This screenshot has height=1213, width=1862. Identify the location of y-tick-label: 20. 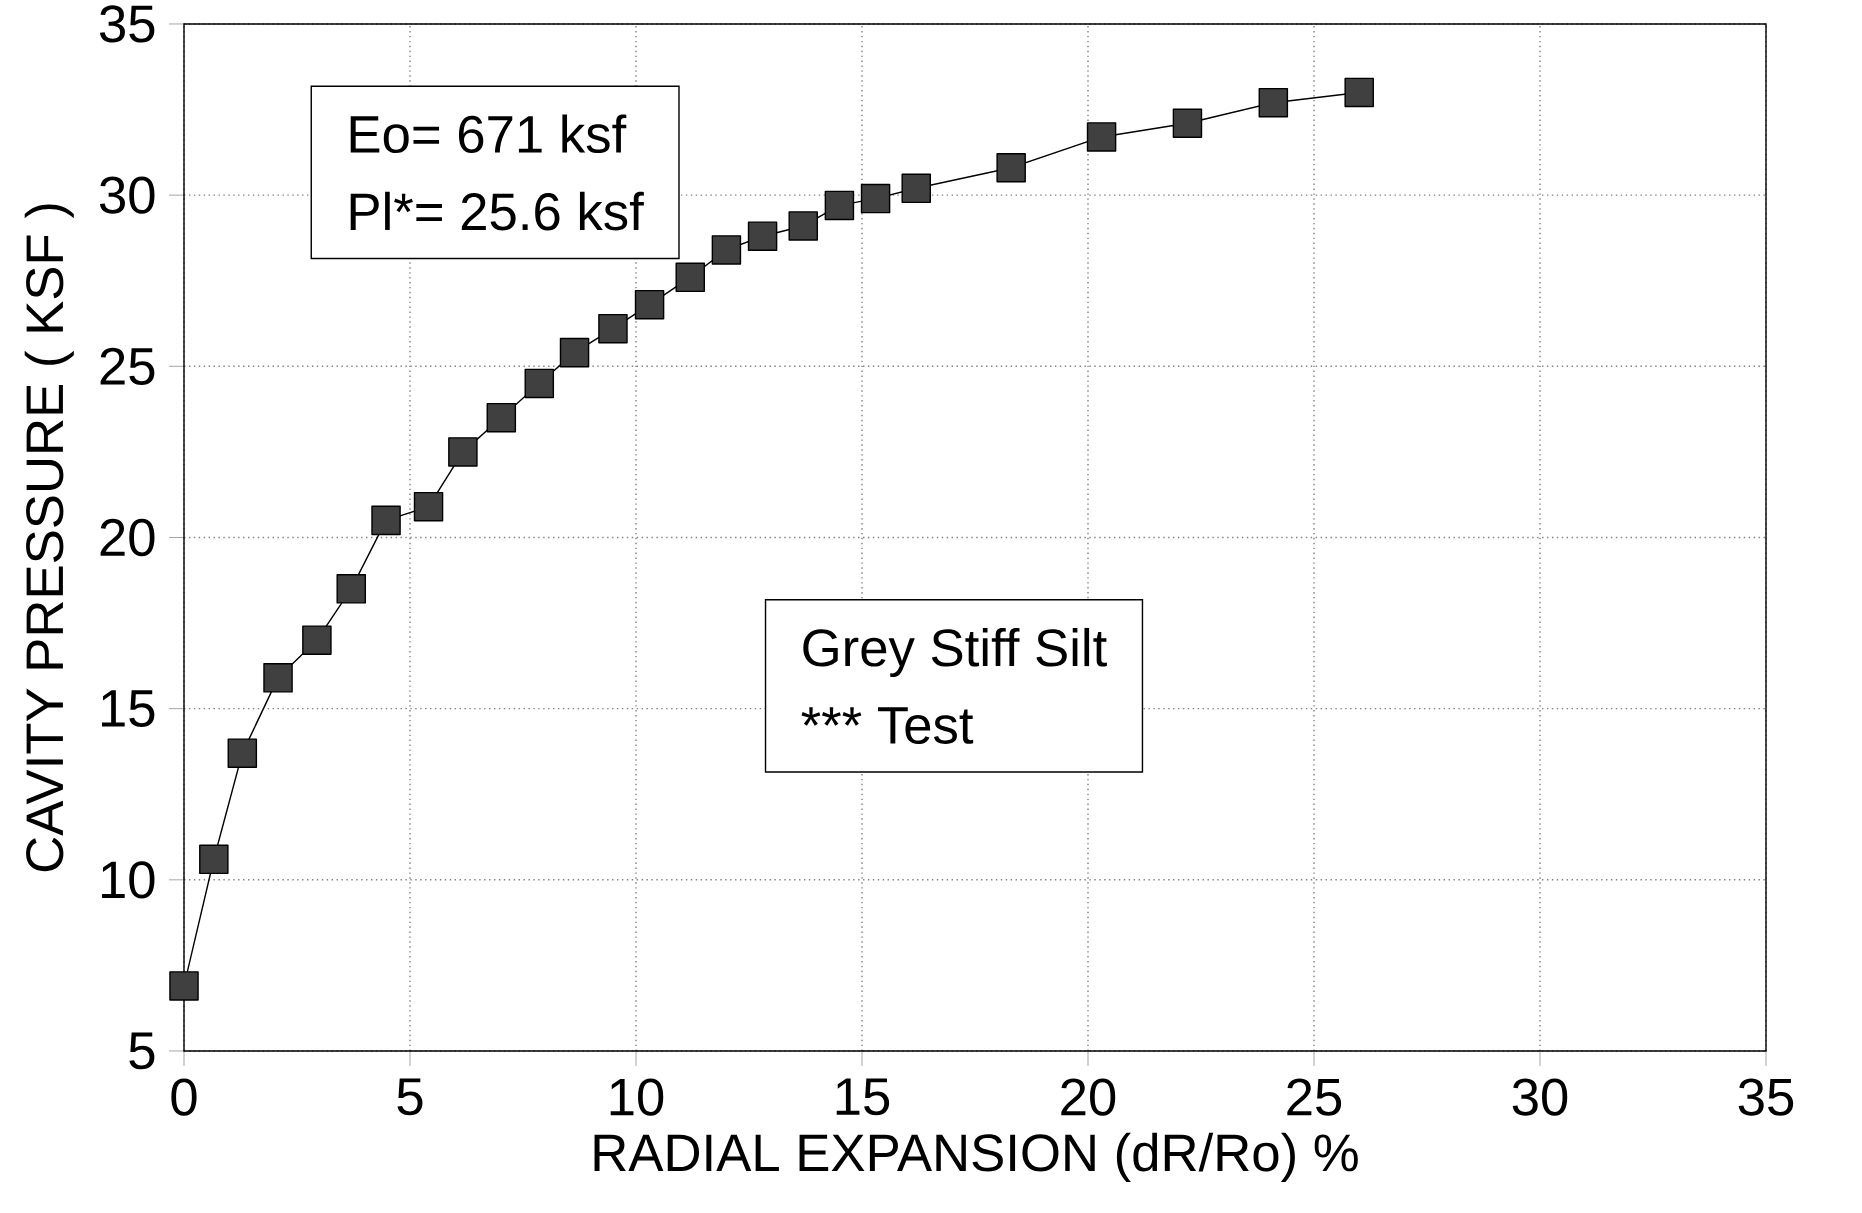
(127, 537).